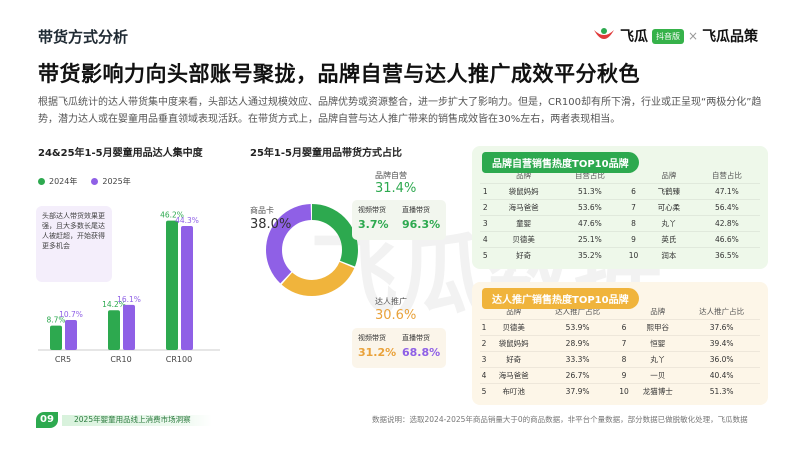 Image resolution: width=799 pixels, height=450 pixels. Describe the element at coordinates (485, 207) in the screenshot. I see `table-cell: 2` at that location.